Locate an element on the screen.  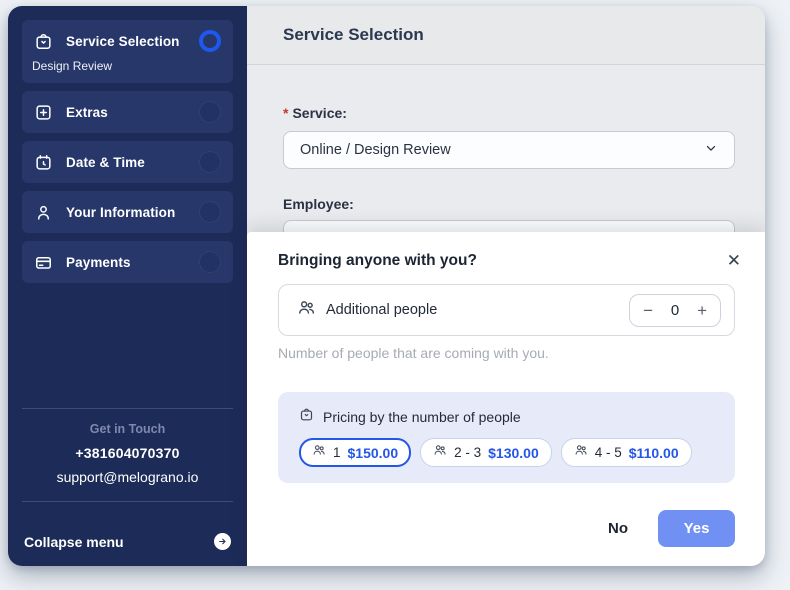
service-label-text: Service: is located at coordinates (319, 113).